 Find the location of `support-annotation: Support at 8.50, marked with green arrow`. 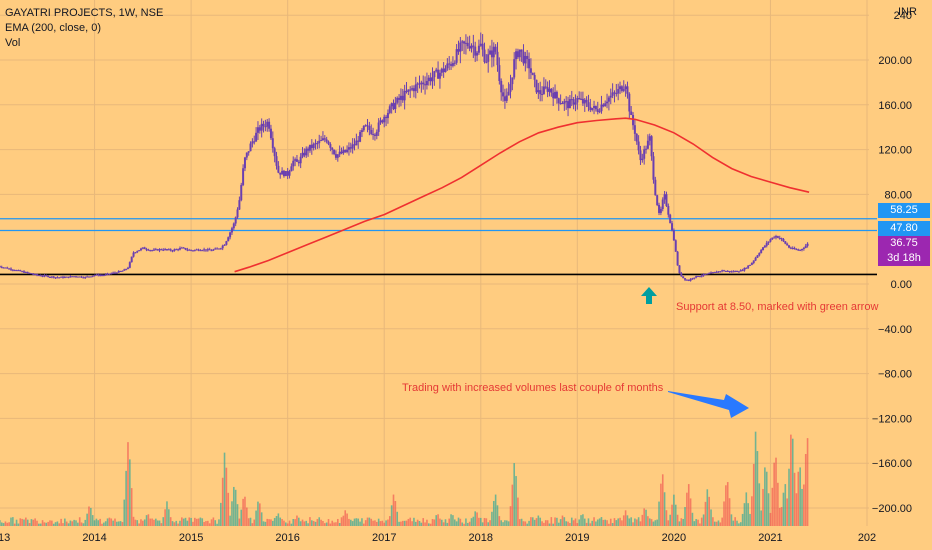

support-annotation: Support at 8.50, marked with green arrow is located at coordinates (777, 307).